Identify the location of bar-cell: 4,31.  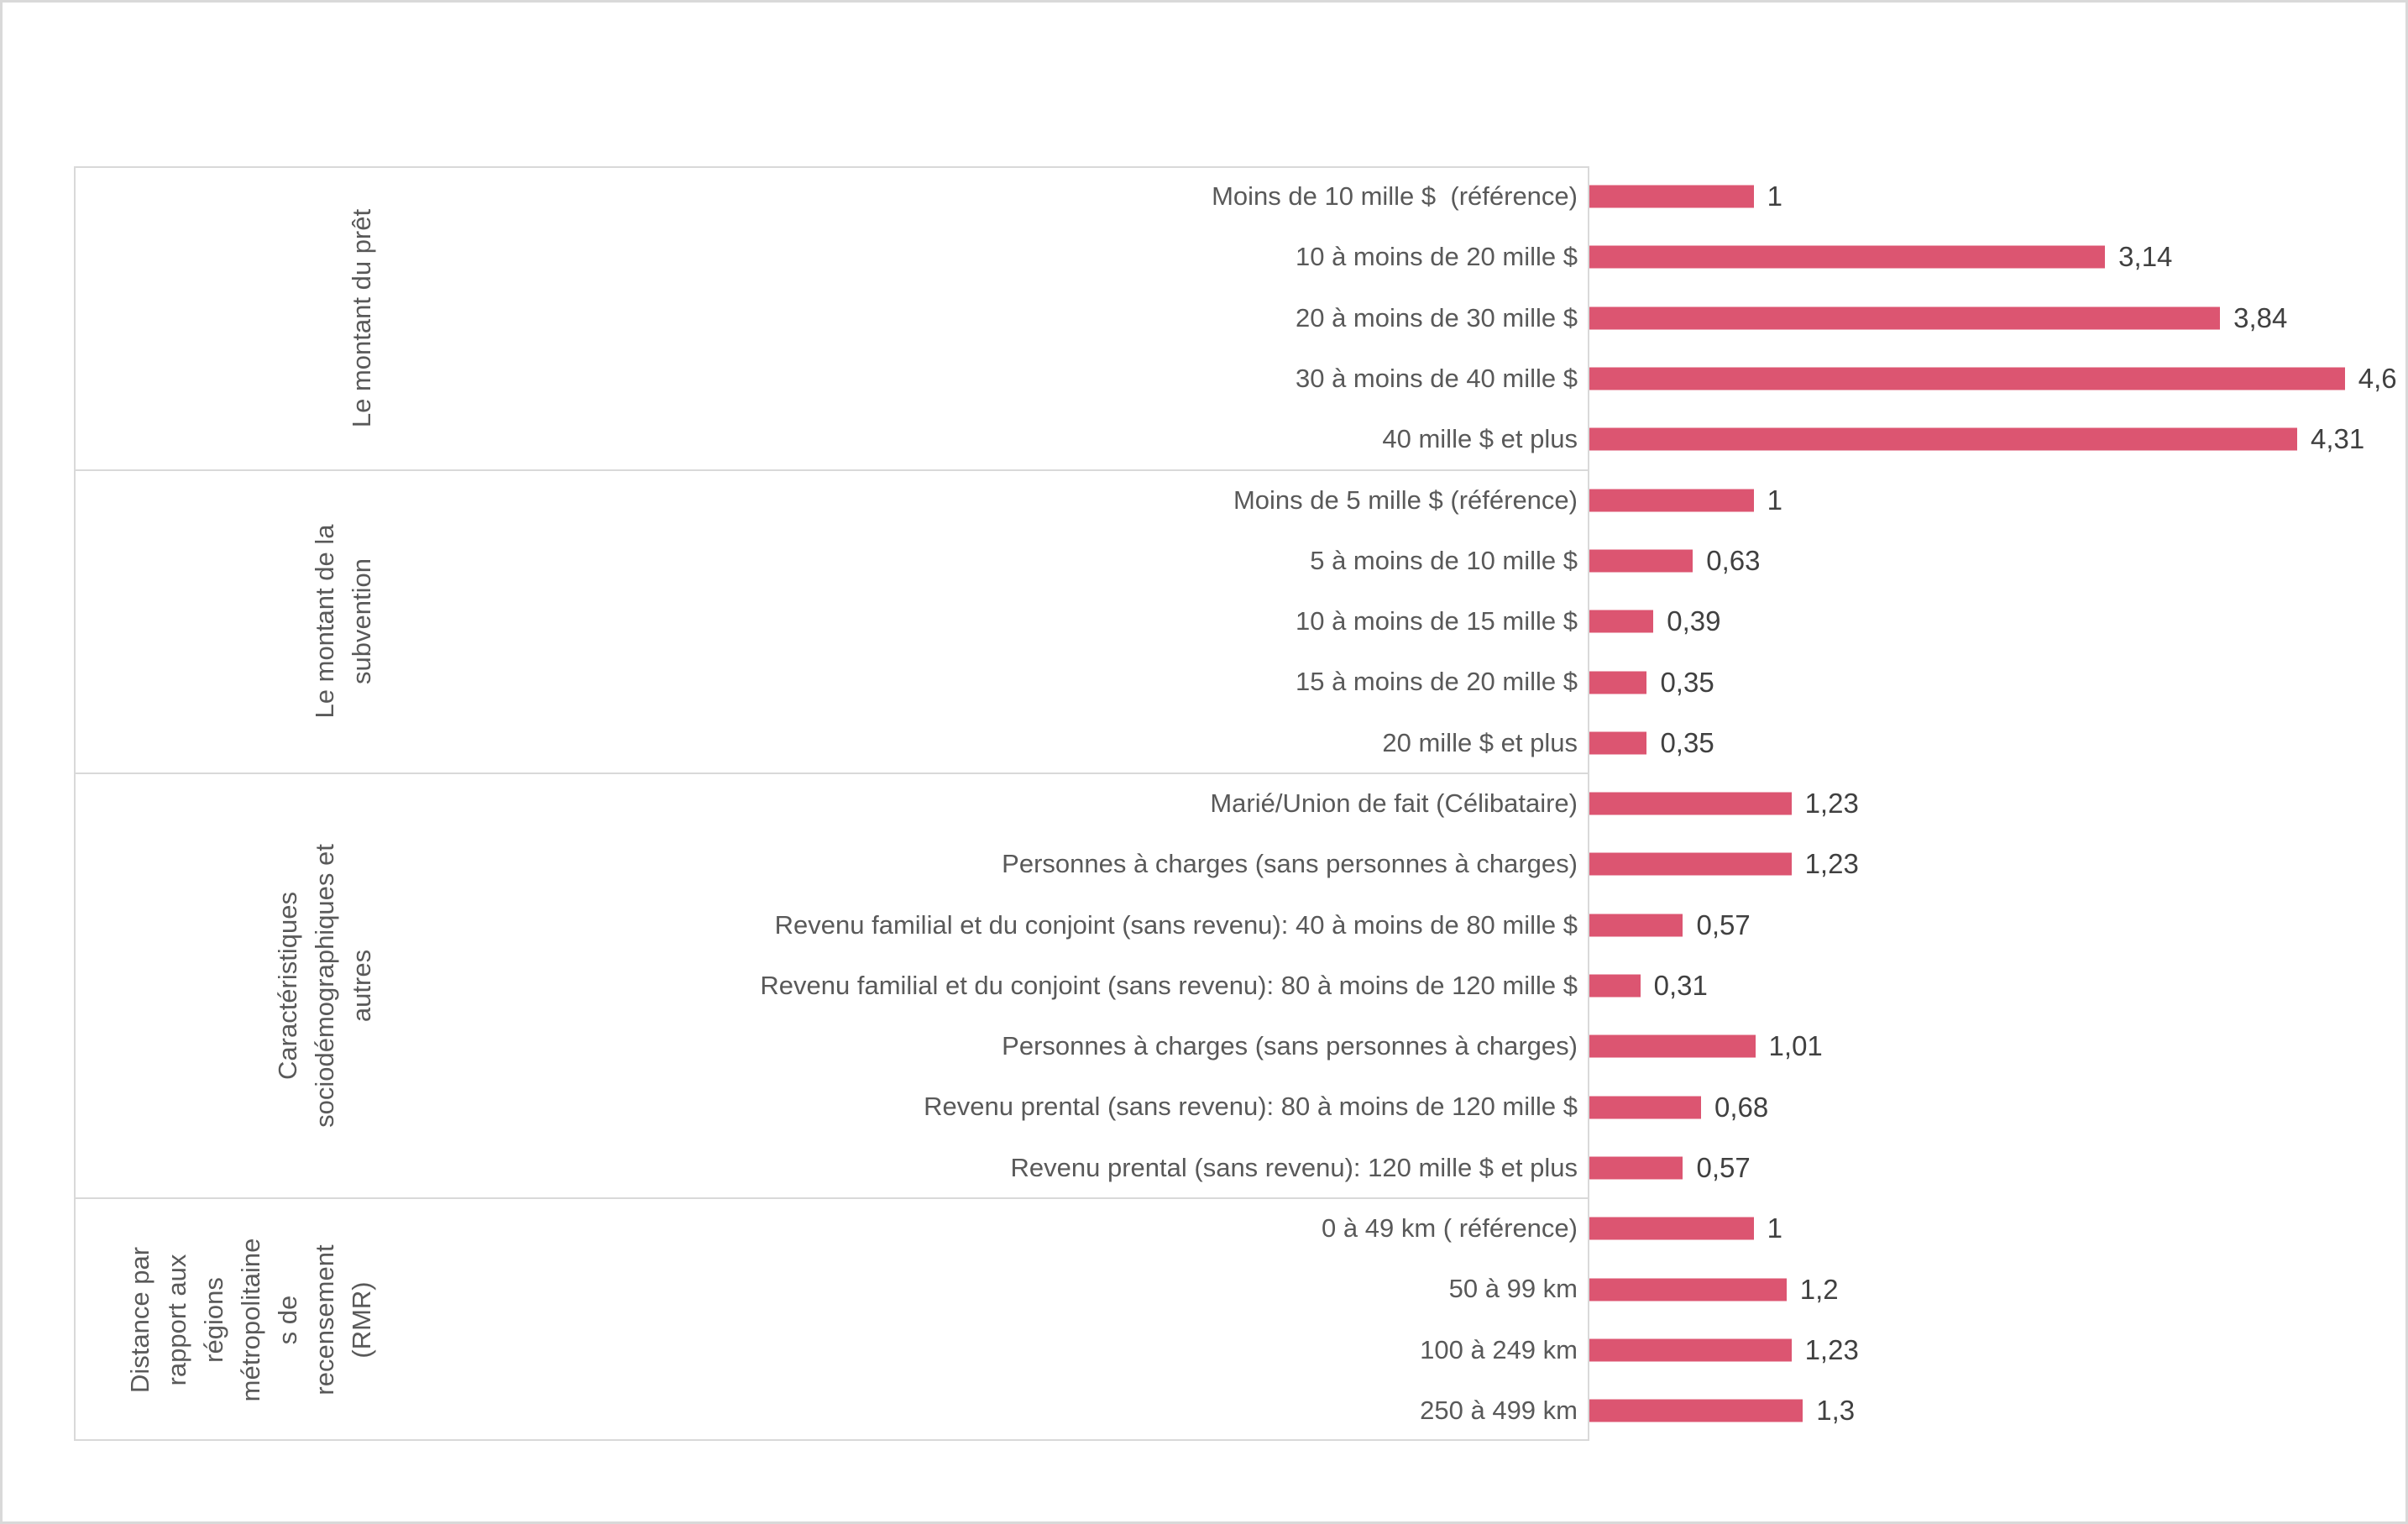
(1997, 439).